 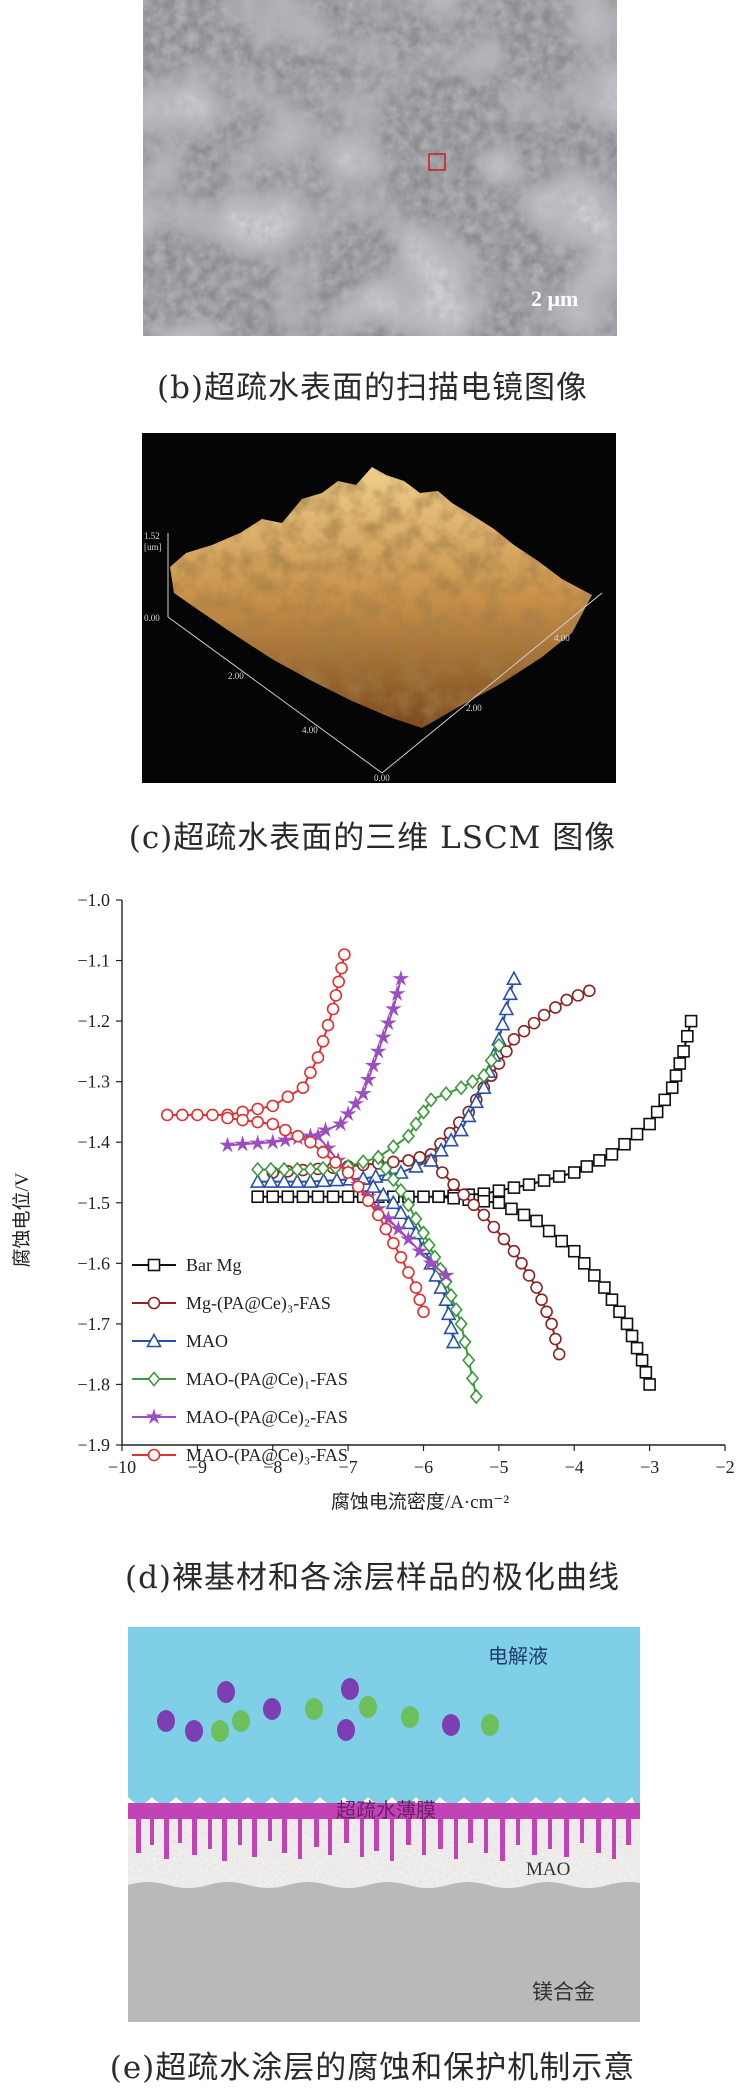 I want to click on y-tick-label: −1.0, so click(x=93, y=900).